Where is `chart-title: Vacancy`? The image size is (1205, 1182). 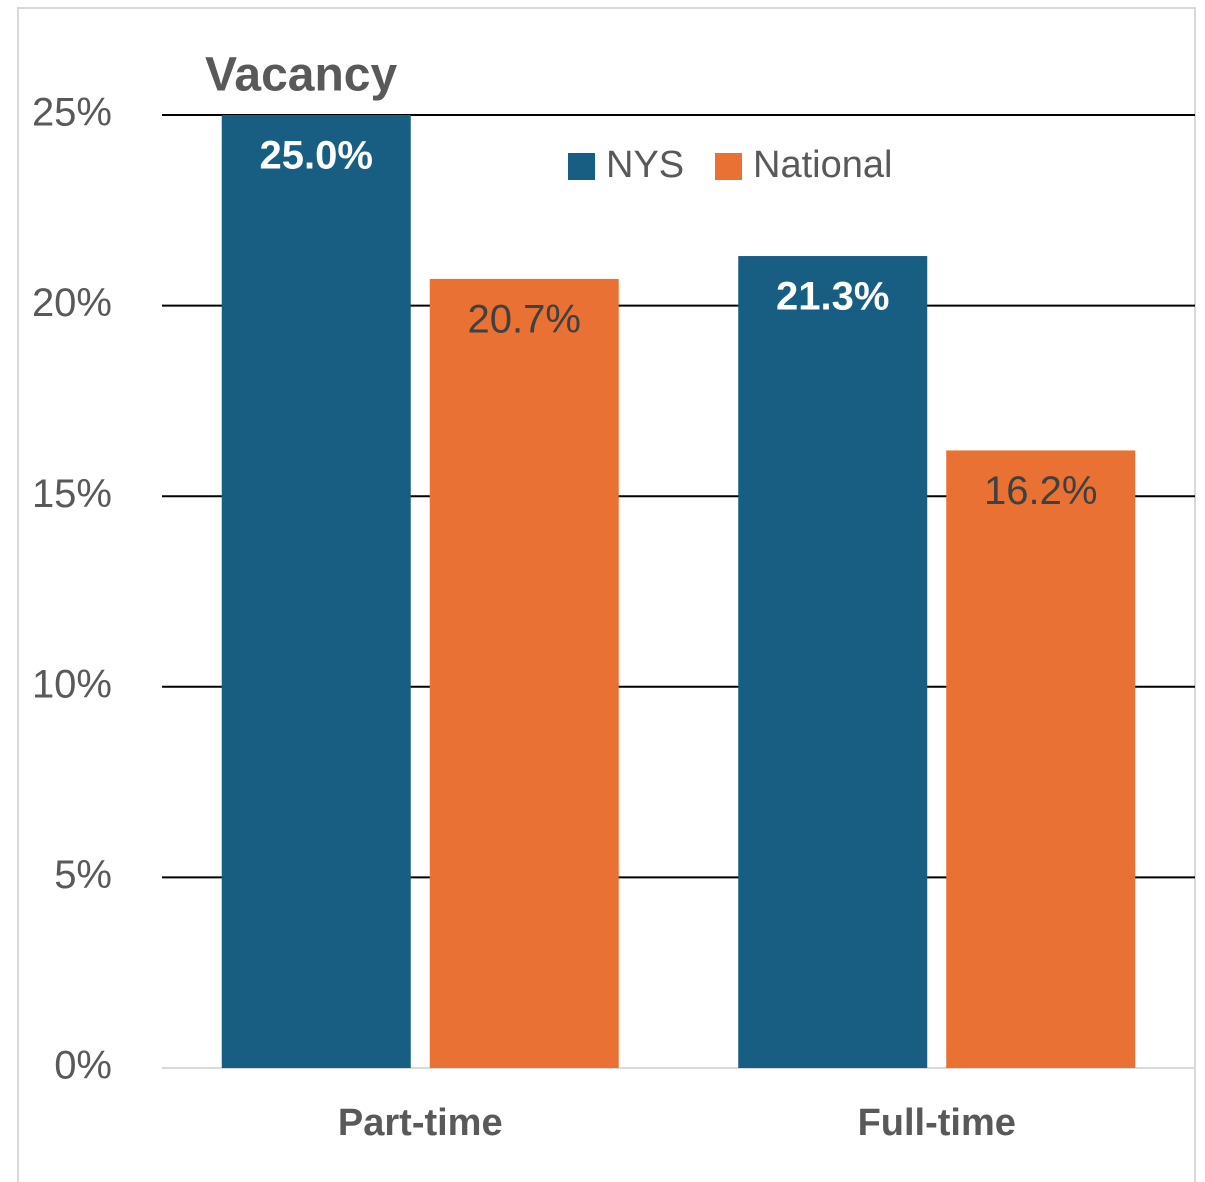
chart-title: Vacancy is located at coordinates (301, 75).